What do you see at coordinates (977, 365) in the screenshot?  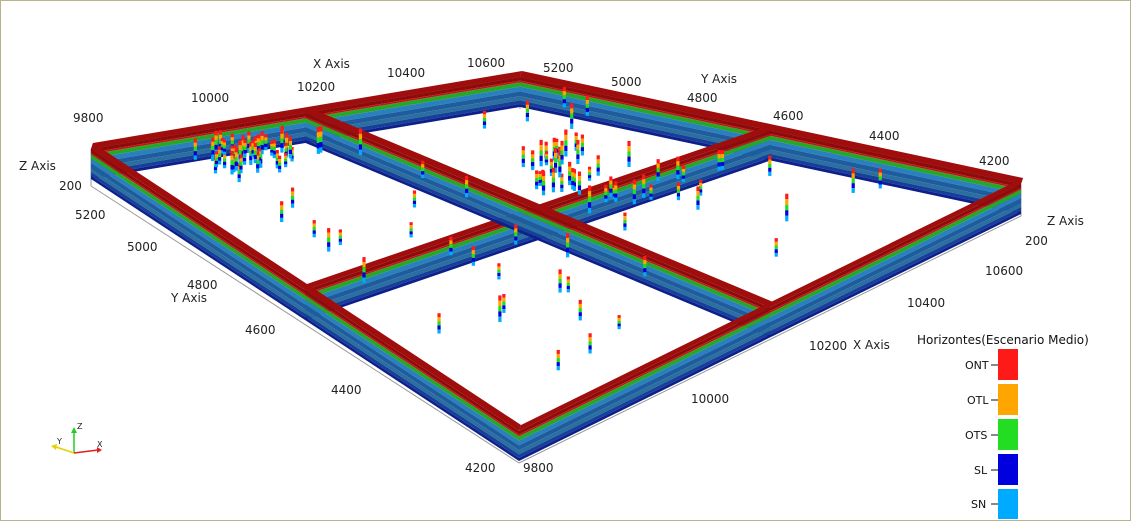 I see `legend-label-ont: ONT` at bounding box center [977, 365].